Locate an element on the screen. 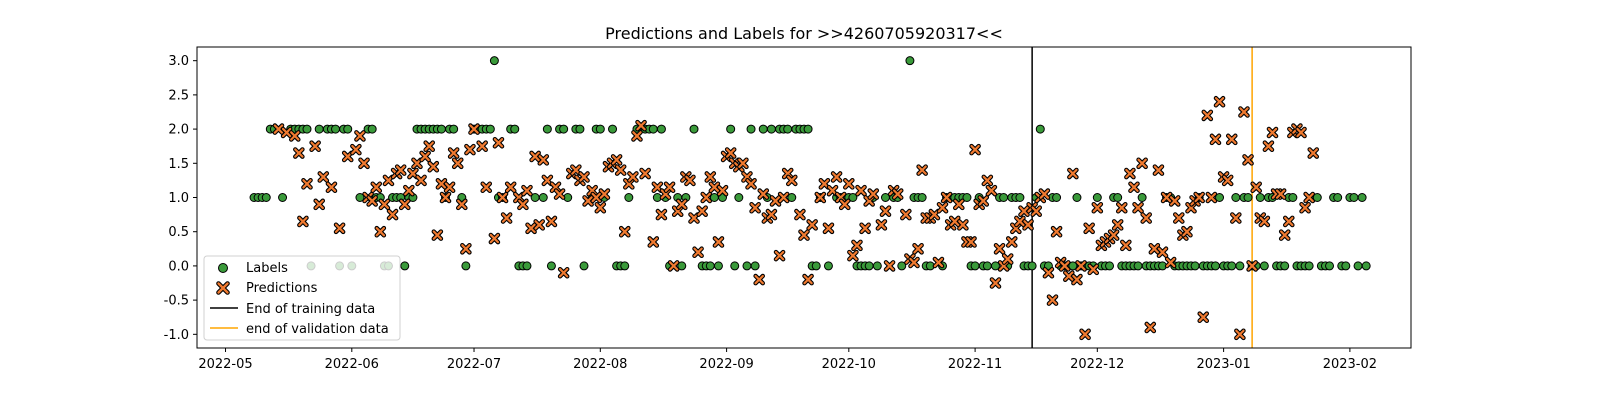  x-tick-label: 2022-06 is located at coordinates (352, 364).